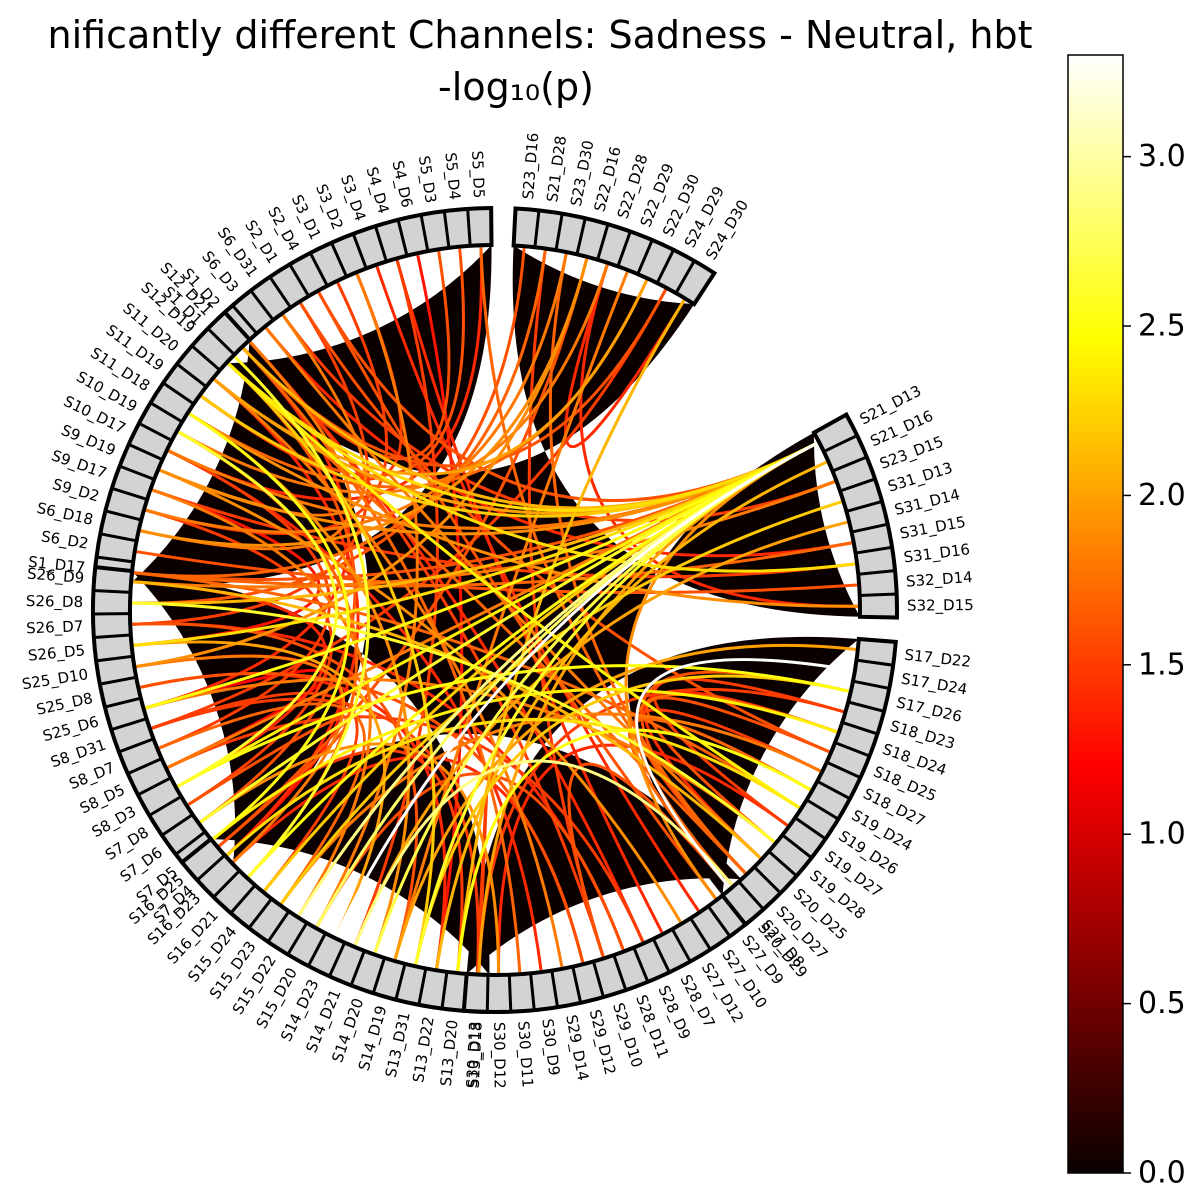 This screenshot has width=1200, height=1200. Describe the element at coordinates (1162, 495) in the screenshot. I see `colorbar-tick-label: 2.0` at that location.